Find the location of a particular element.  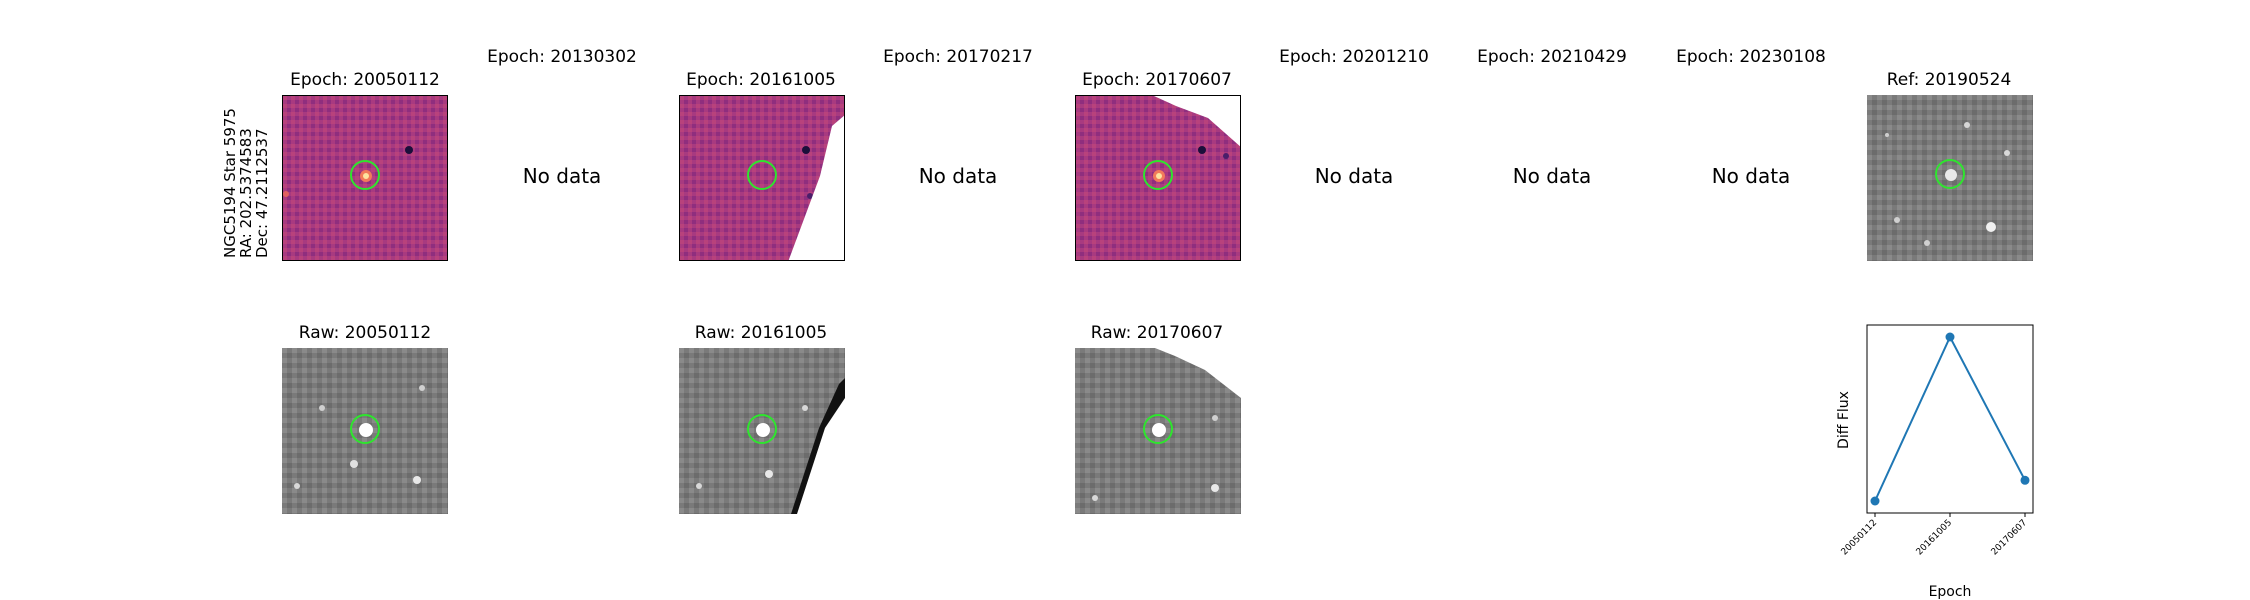

x-tick-label: 20161005 is located at coordinates (1934, 537).